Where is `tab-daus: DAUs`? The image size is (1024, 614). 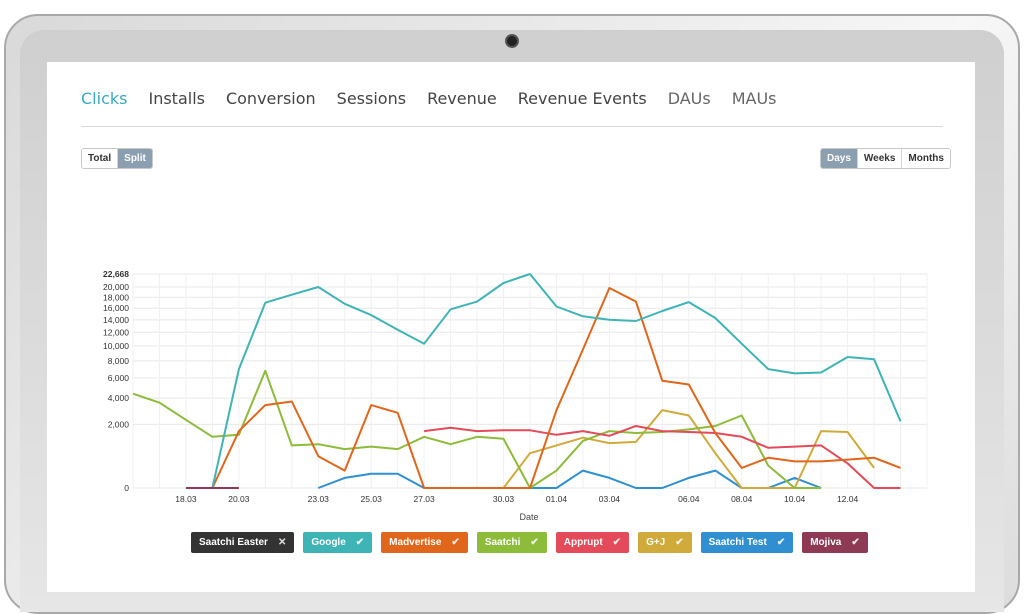 tab-daus: DAUs is located at coordinates (689, 98).